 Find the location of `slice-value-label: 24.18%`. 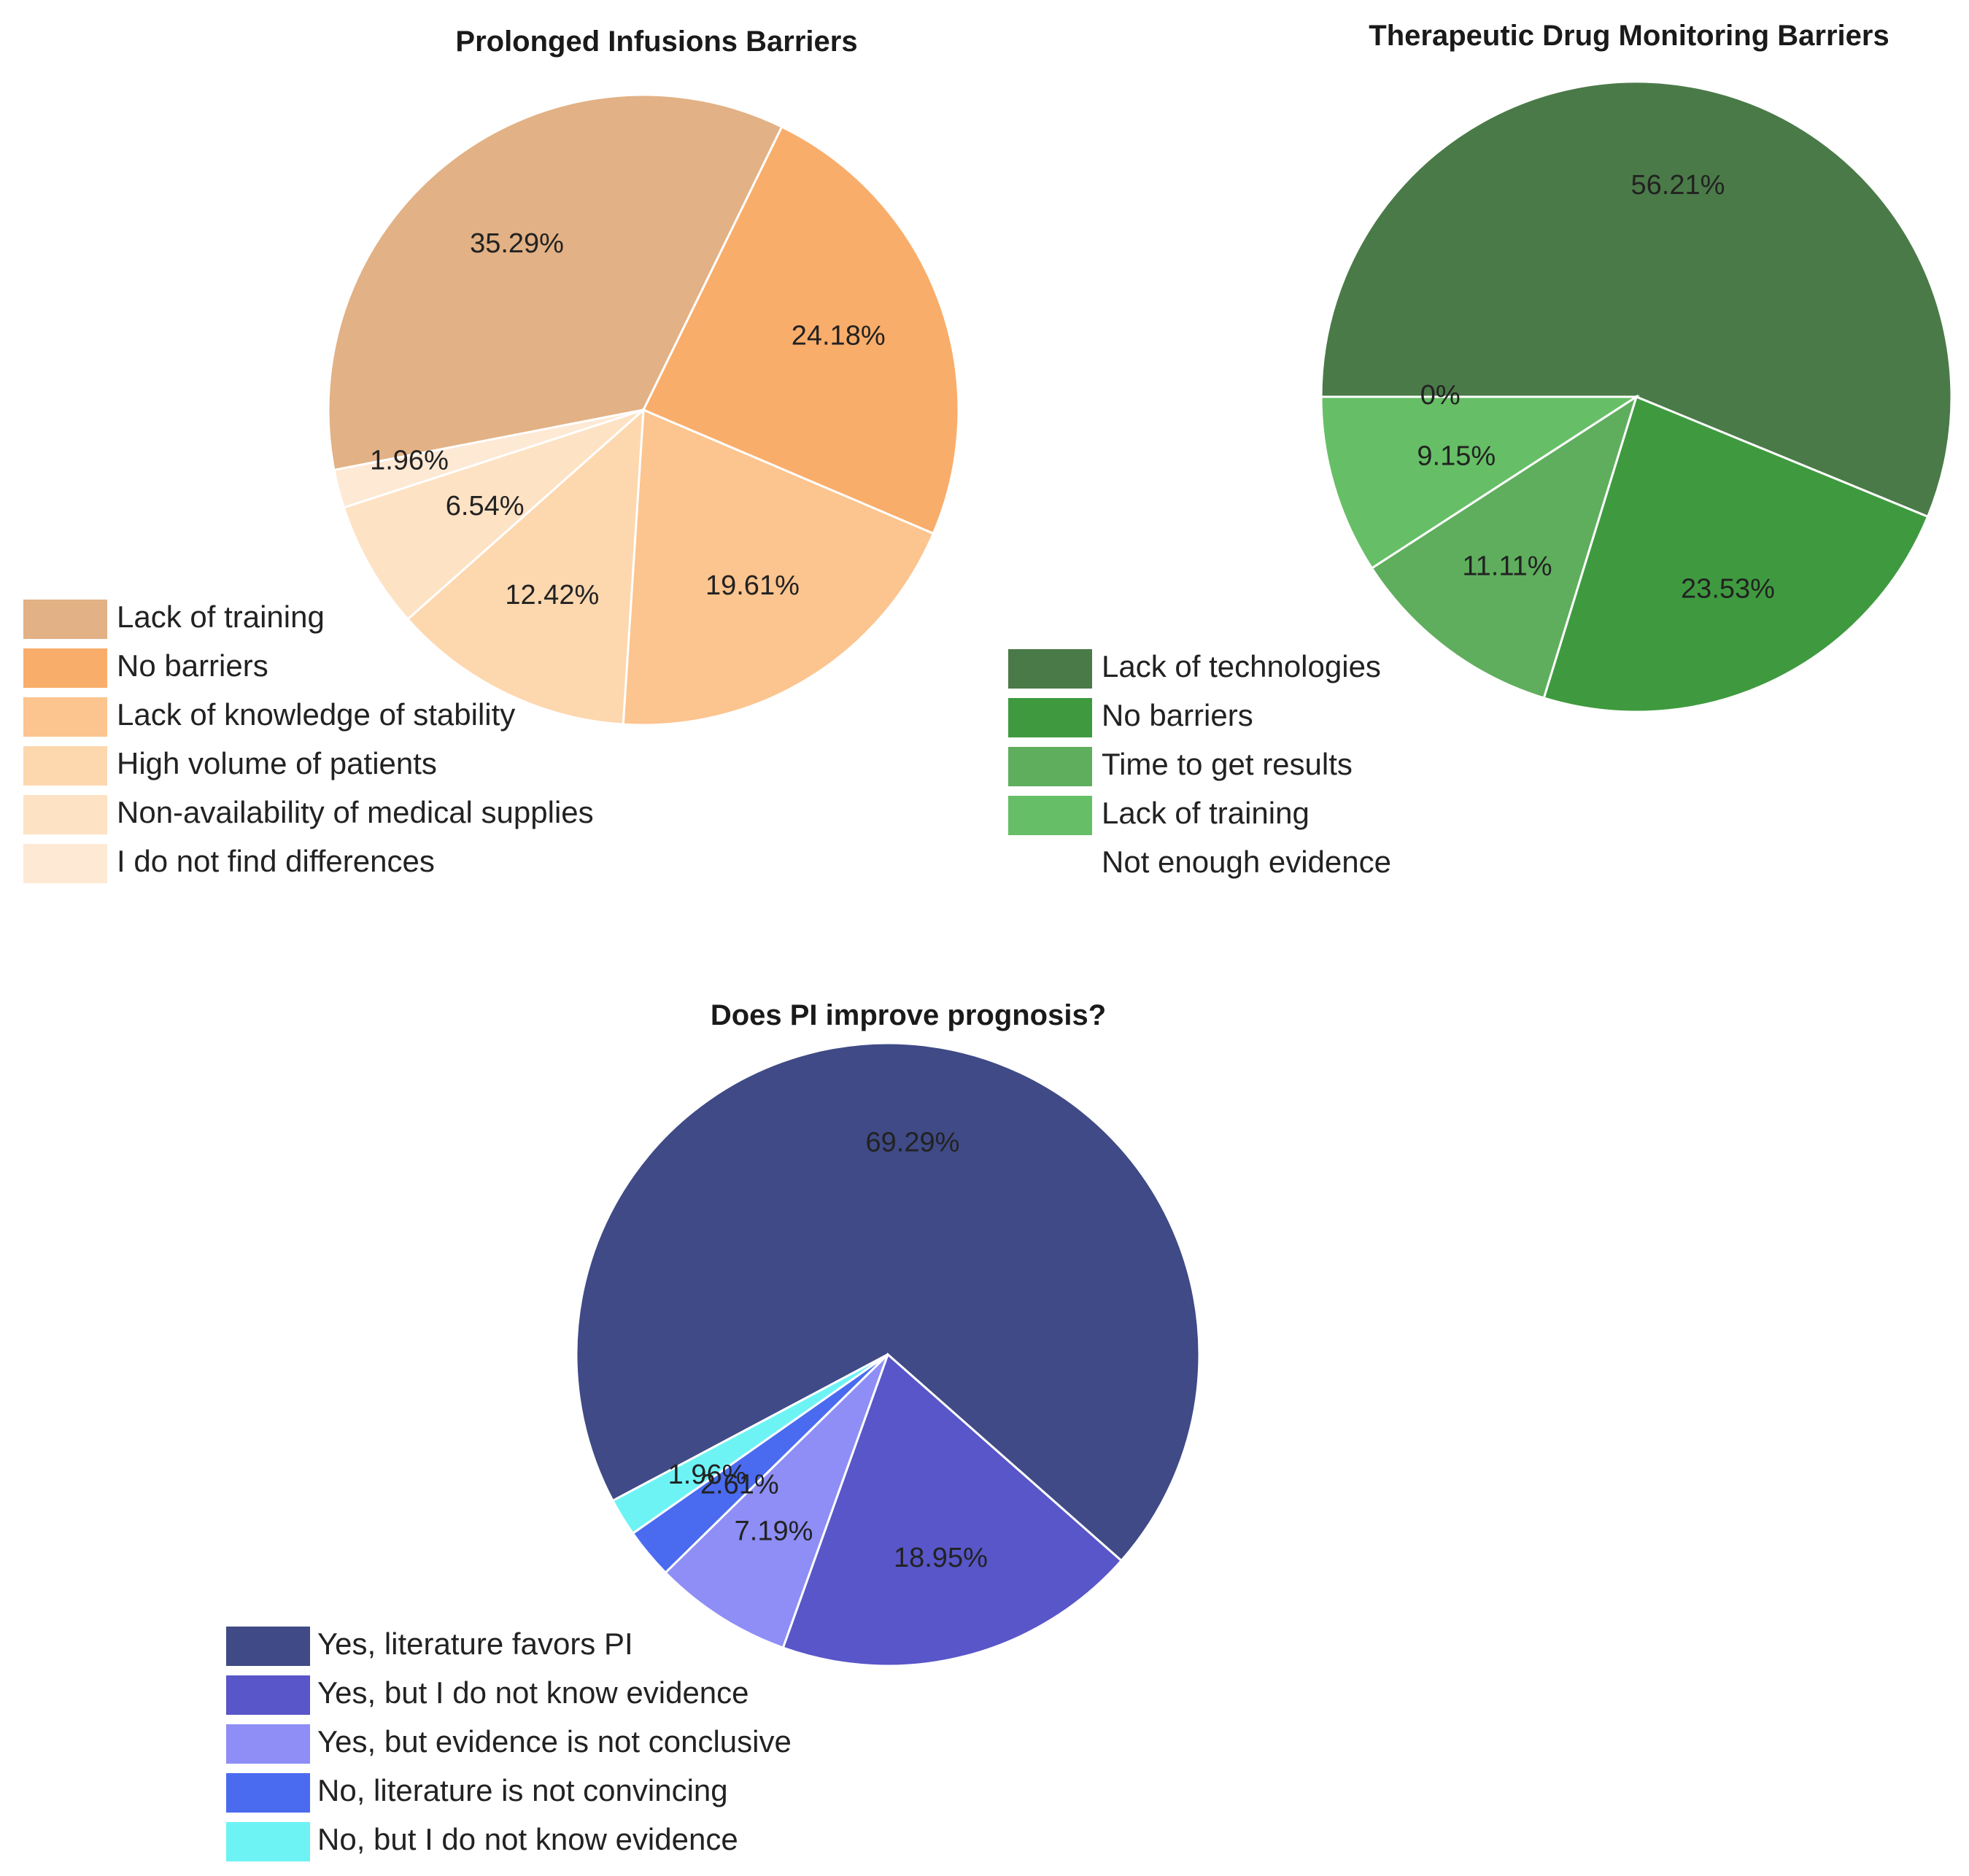

slice-value-label: 24.18% is located at coordinates (839, 335).